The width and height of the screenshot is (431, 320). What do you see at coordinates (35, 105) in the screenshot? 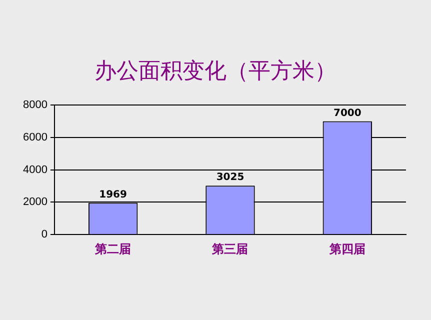
I see `y-tick-label: 8000` at bounding box center [35, 105].